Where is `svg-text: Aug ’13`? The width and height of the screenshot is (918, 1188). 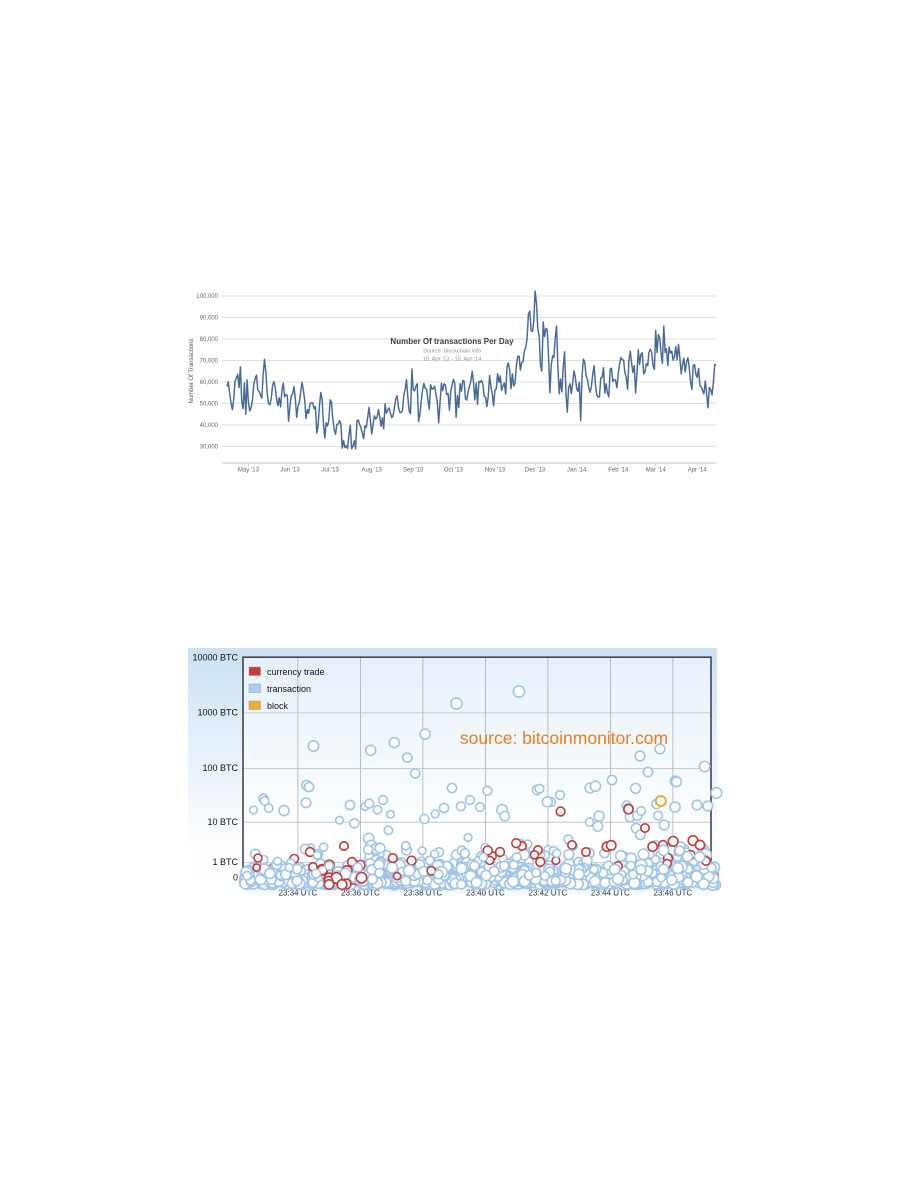
svg-text: Aug ’13 is located at coordinates (372, 471).